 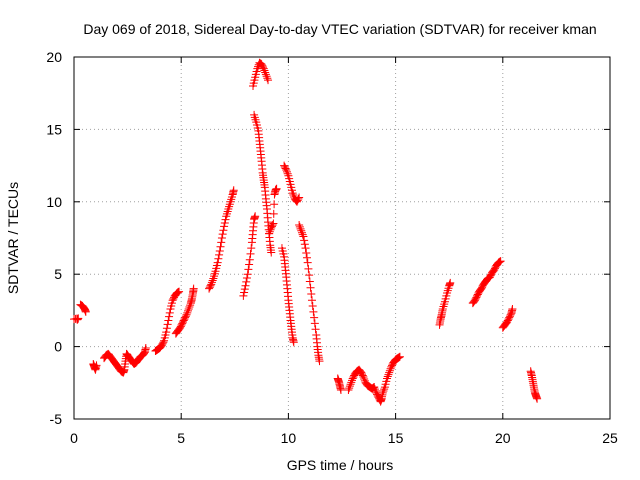 I want to click on y-axis-label: SDTVAR / TECUs, so click(x=13, y=238).